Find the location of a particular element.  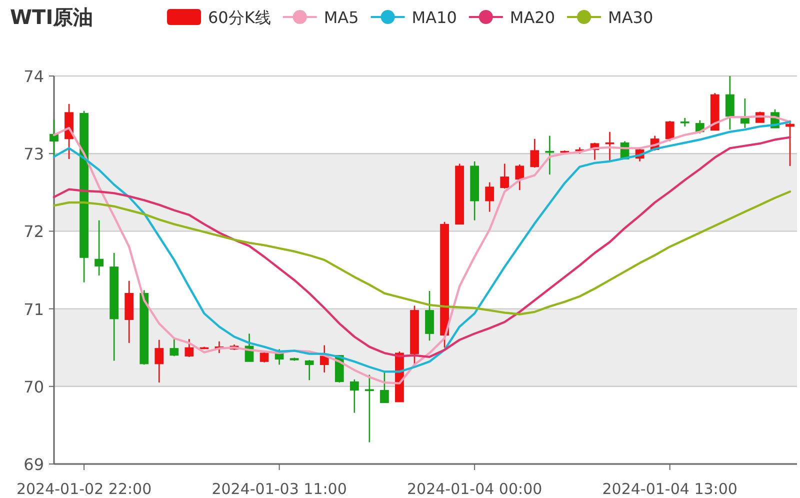

legend-label: MA10 is located at coordinates (434, 17).